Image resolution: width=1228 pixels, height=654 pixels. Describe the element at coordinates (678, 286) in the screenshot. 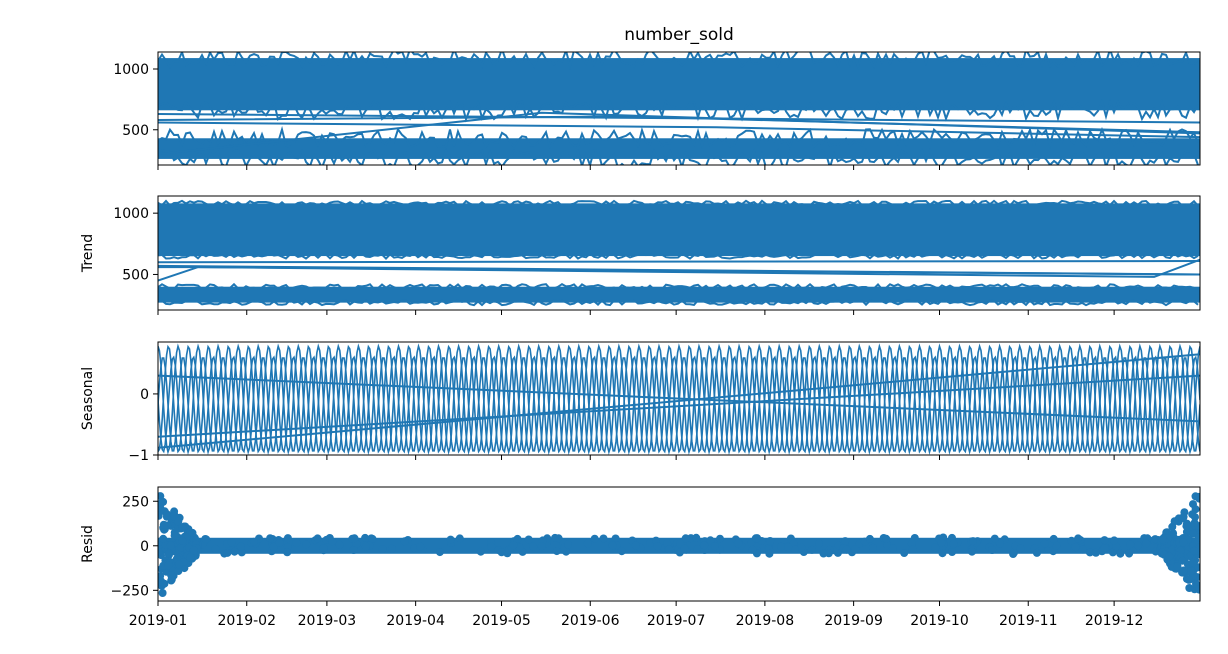

I see `trend-band-1-top-edge` at that location.